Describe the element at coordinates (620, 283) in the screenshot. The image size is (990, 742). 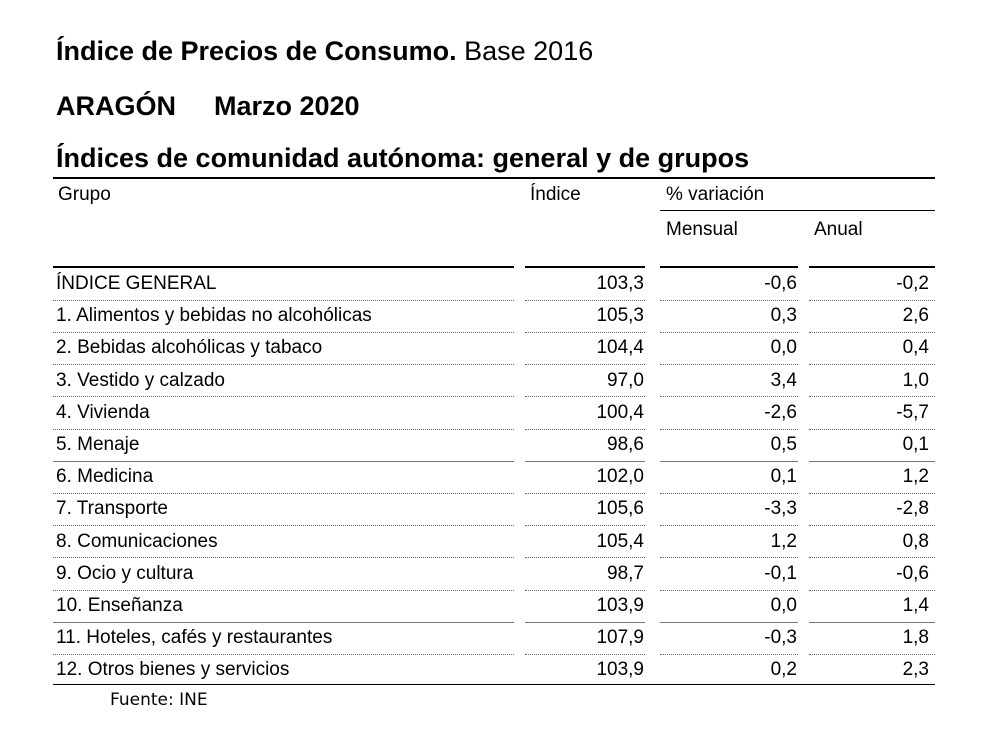
I see `row-indice: 103,3` at that location.